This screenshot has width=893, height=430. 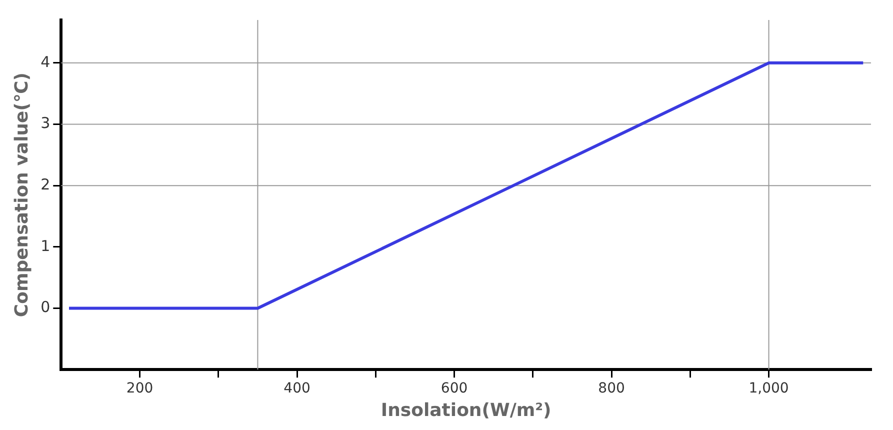 What do you see at coordinates (45, 123) in the screenshot?
I see `y-tick-label: 3` at bounding box center [45, 123].